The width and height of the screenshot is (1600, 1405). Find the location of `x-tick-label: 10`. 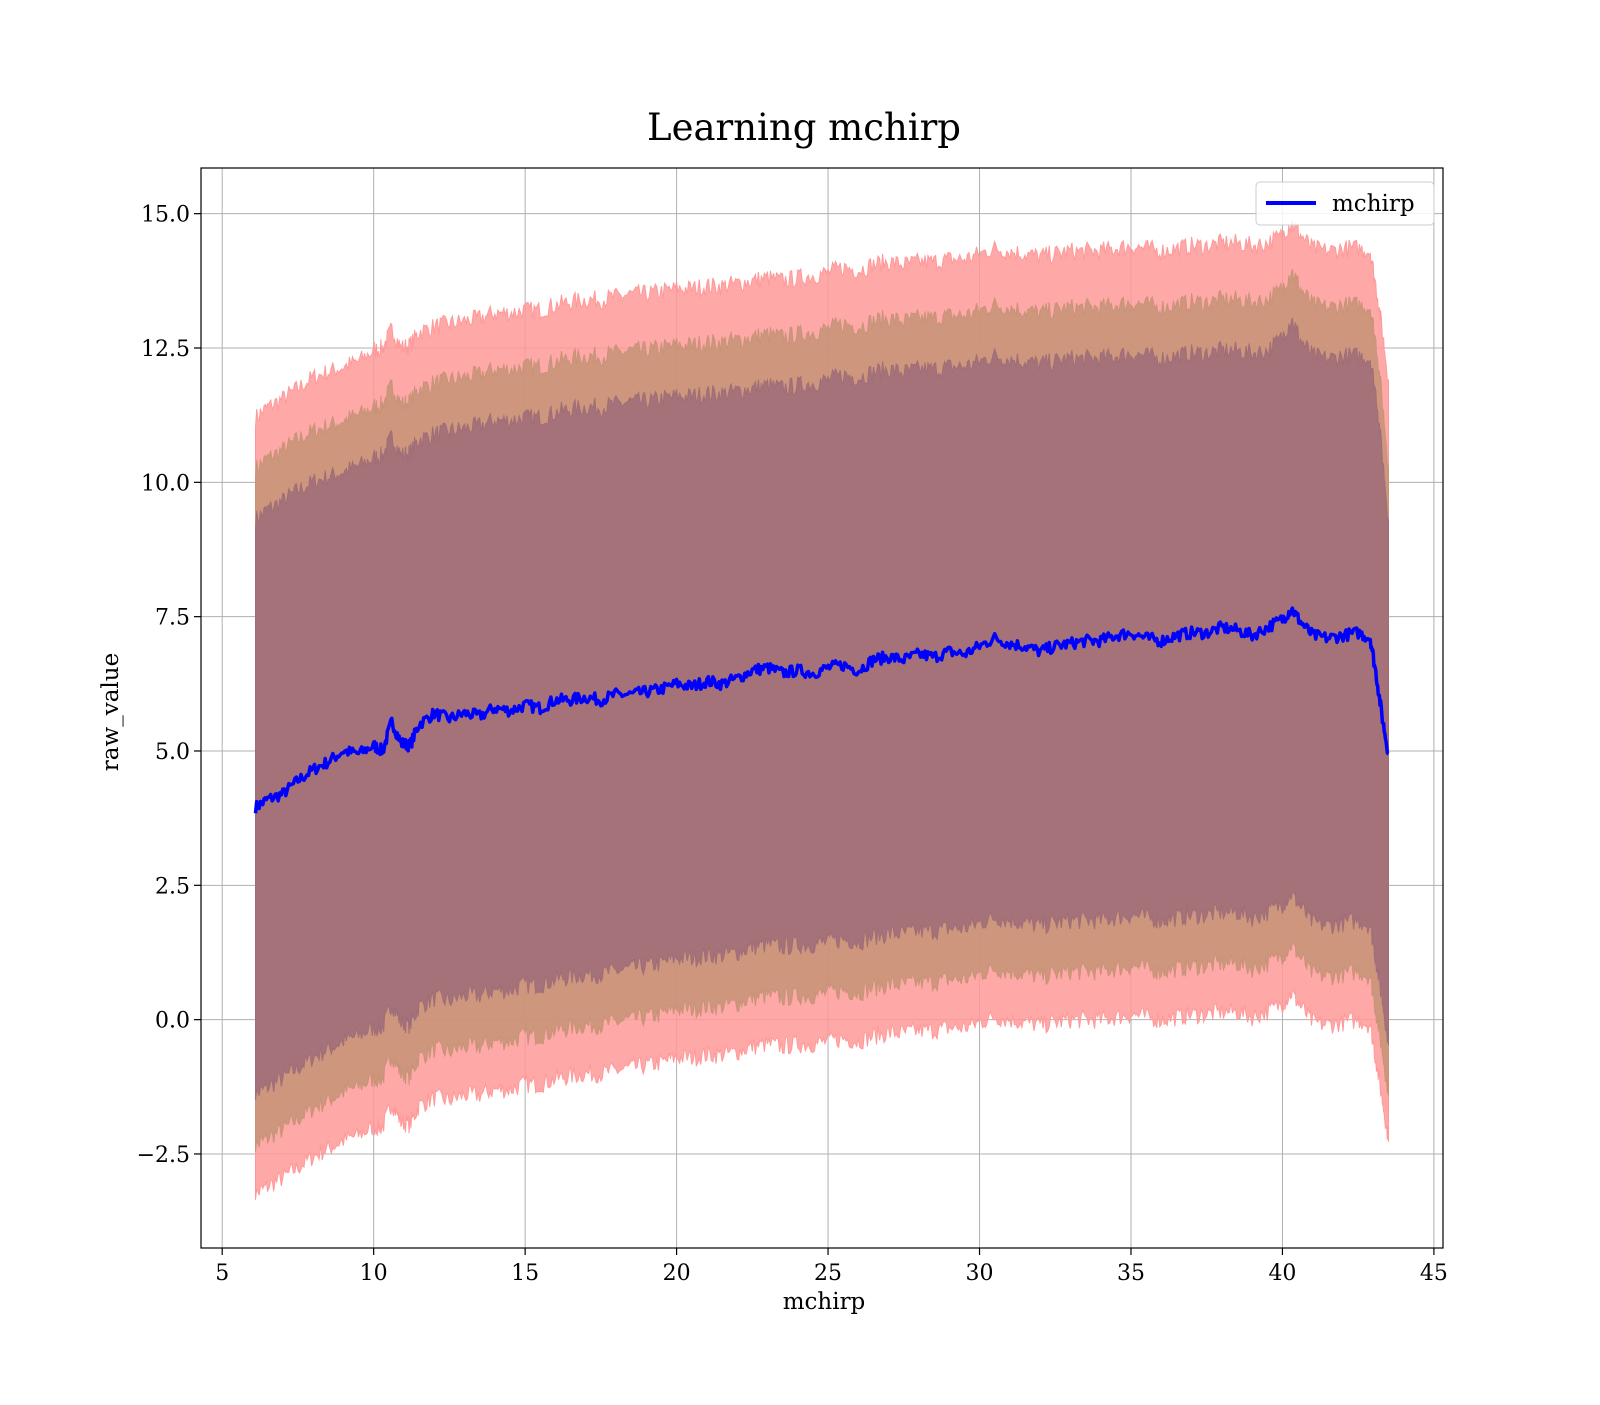

x-tick-label: 10 is located at coordinates (374, 1273).